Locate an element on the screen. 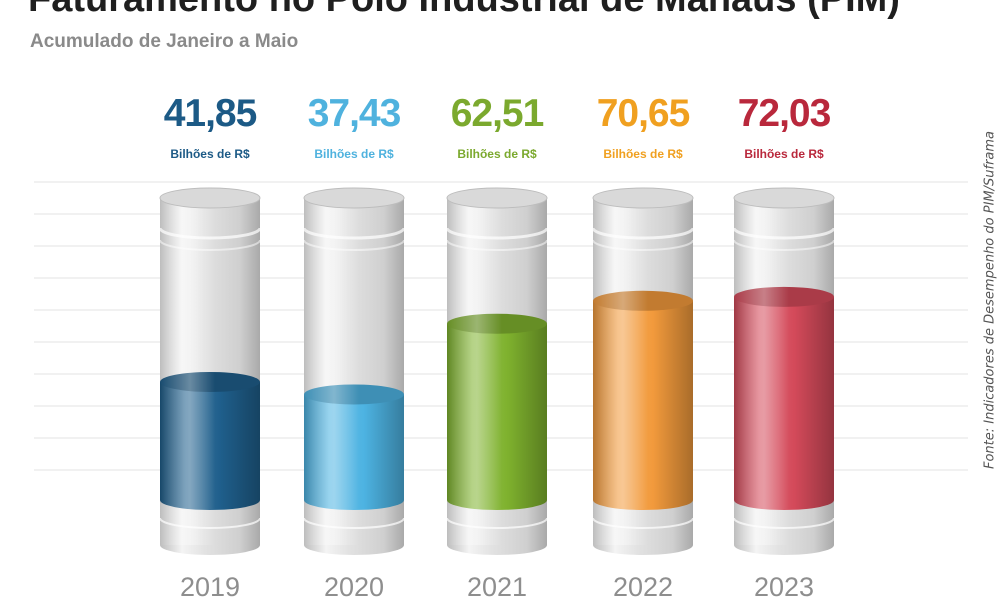  bar-2021: 62,51 Bilhões de R$ 2021 is located at coordinates (497, 346).